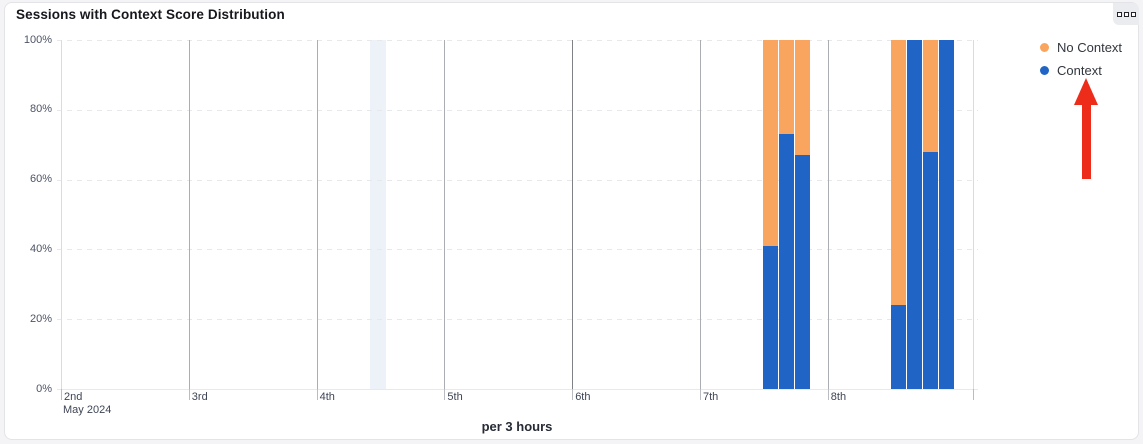  I want to click on y-axis-label: 40%, so click(40, 248).